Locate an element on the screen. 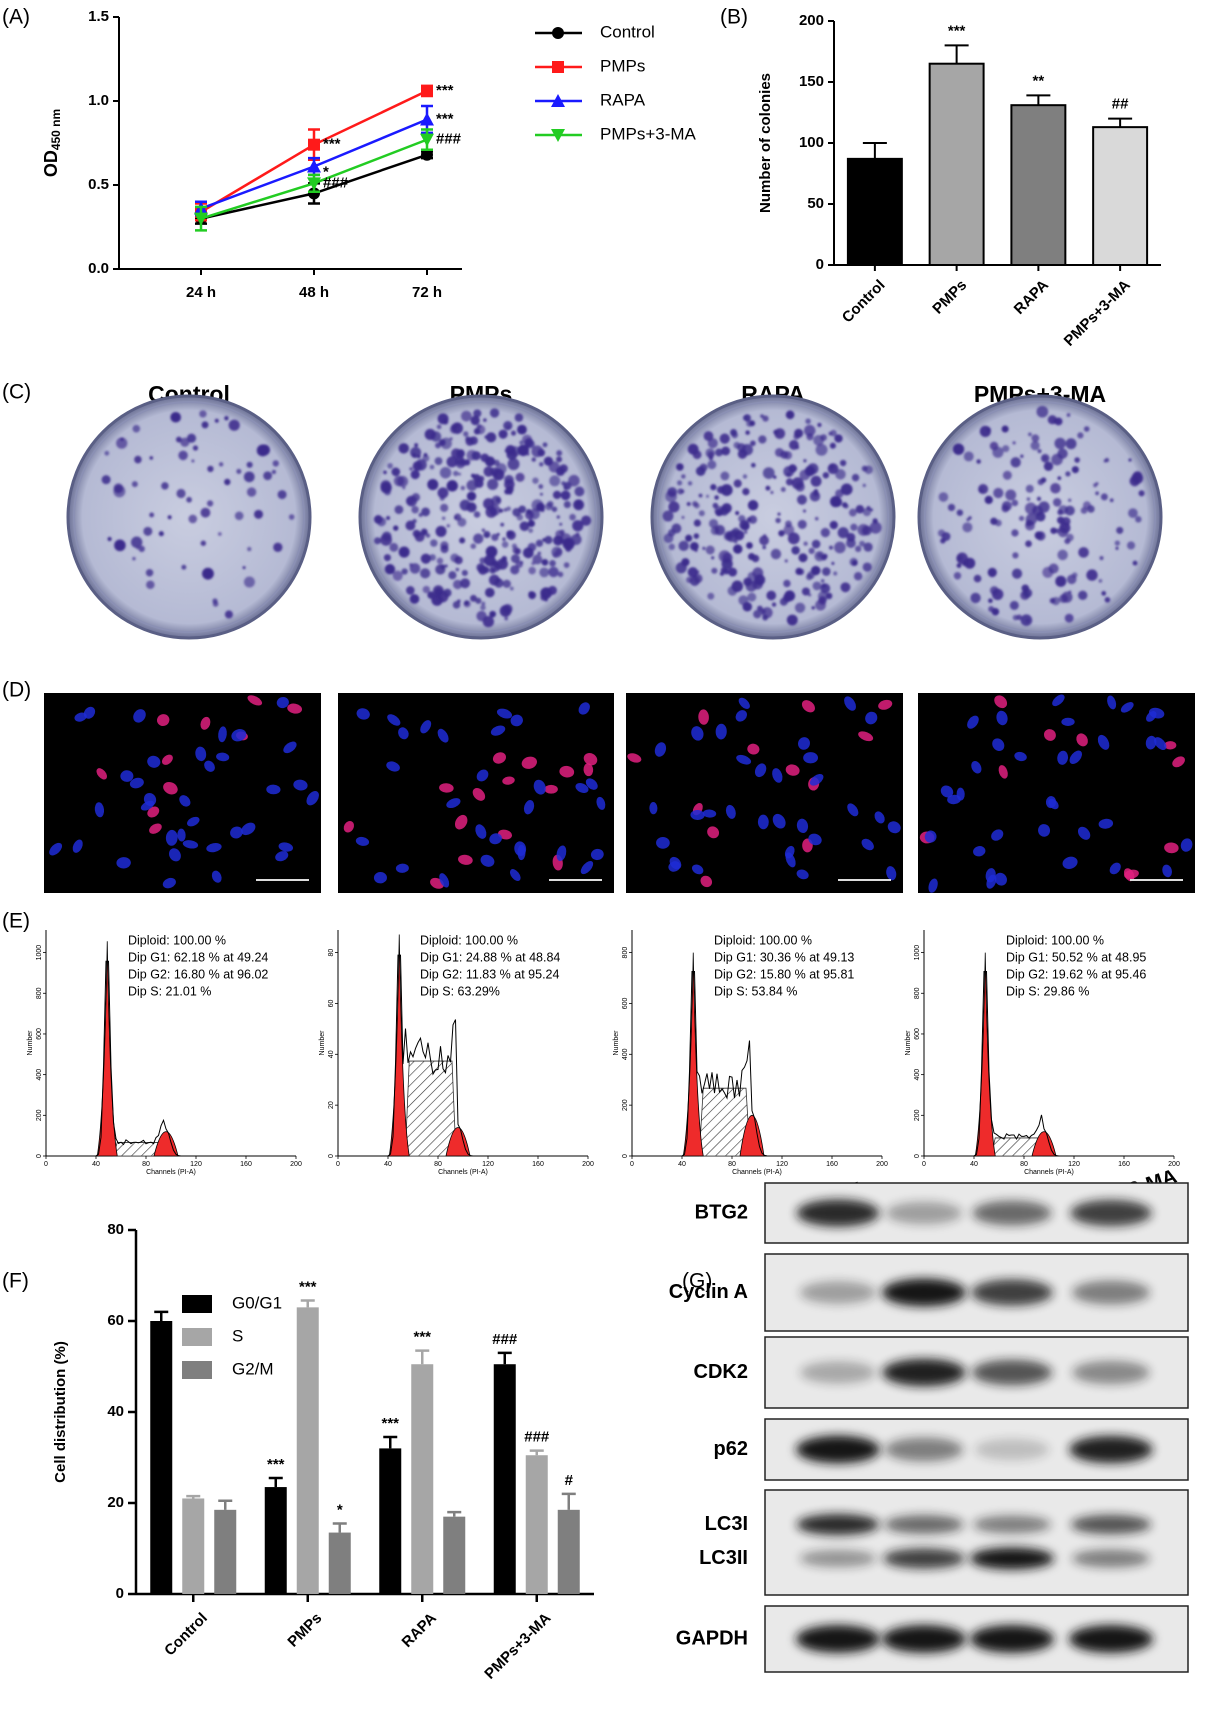 This screenshot has height=1724, width=1217. significance-label: * is located at coordinates (340, 1509).